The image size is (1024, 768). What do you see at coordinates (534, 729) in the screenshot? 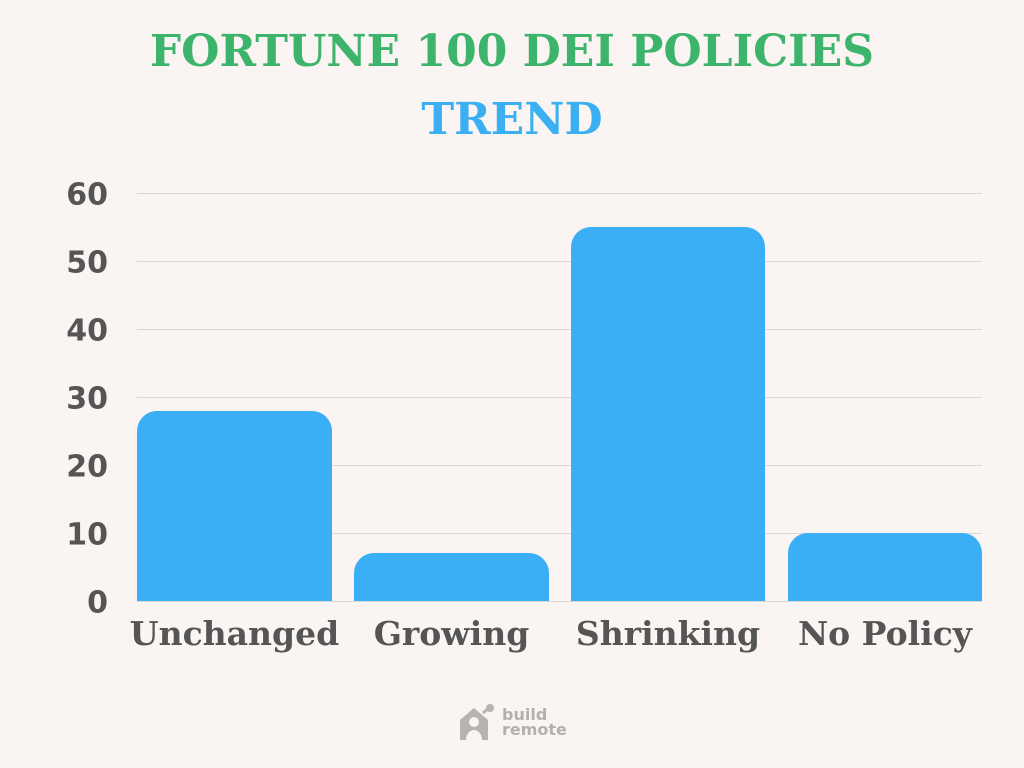
I see `logo-text-line2: remote` at bounding box center [534, 729].